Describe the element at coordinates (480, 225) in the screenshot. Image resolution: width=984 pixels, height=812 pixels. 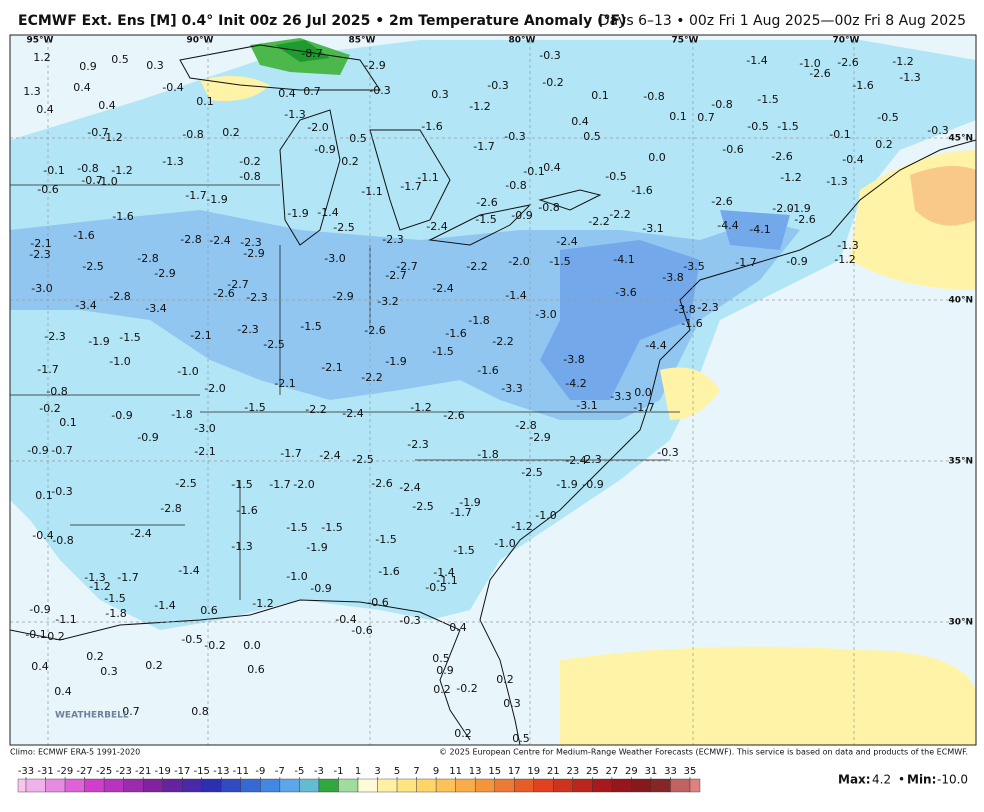
I see `lake-erie` at that location.